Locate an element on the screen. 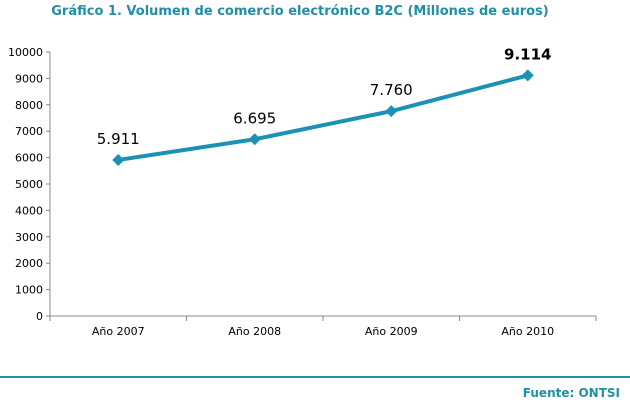 The width and height of the screenshot is (630, 407). y-tick-label: 10000 is located at coordinates (25, 52).